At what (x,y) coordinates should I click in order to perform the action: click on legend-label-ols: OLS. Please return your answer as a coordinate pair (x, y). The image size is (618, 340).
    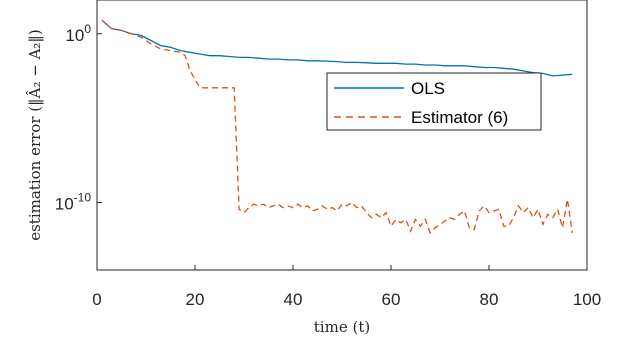
    Looking at the image, I should click on (428, 88).